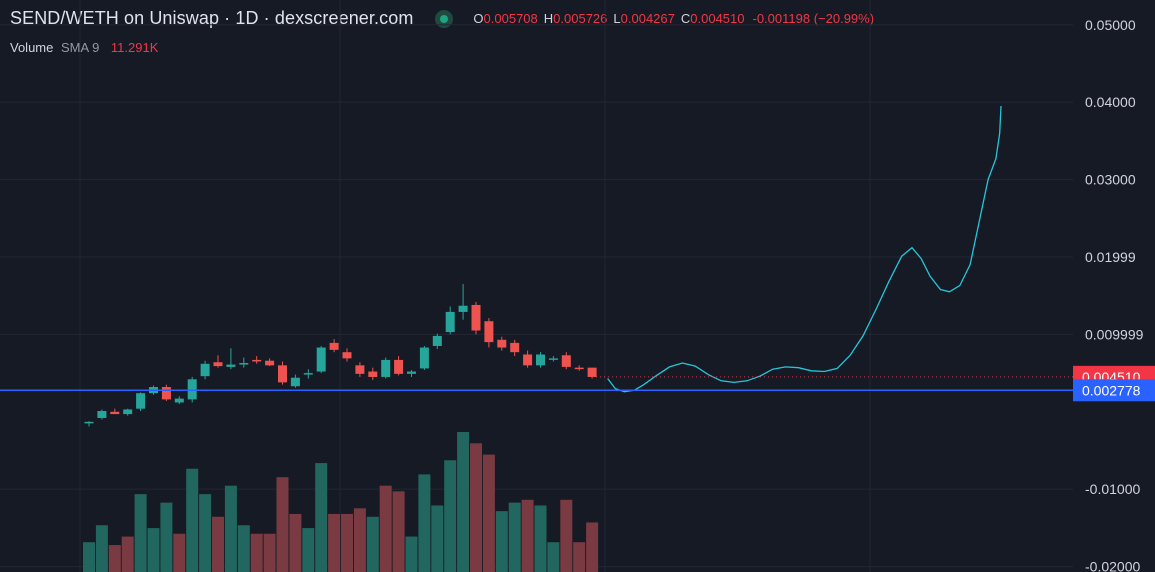 The image size is (1155, 572). What do you see at coordinates (1110, 180) in the screenshot?
I see `y-tick-label: 0.03000` at bounding box center [1110, 180].